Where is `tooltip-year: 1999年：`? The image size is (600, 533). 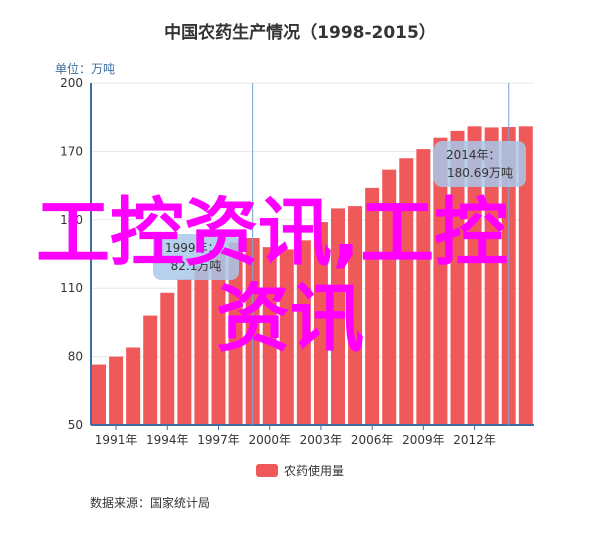
tooltip-year: 1999年： is located at coordinates (192, 248).